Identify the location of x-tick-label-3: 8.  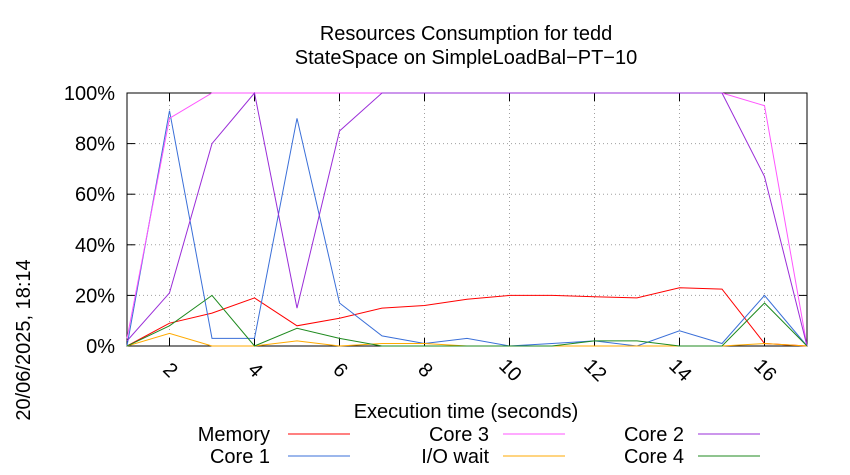
(424, 370).